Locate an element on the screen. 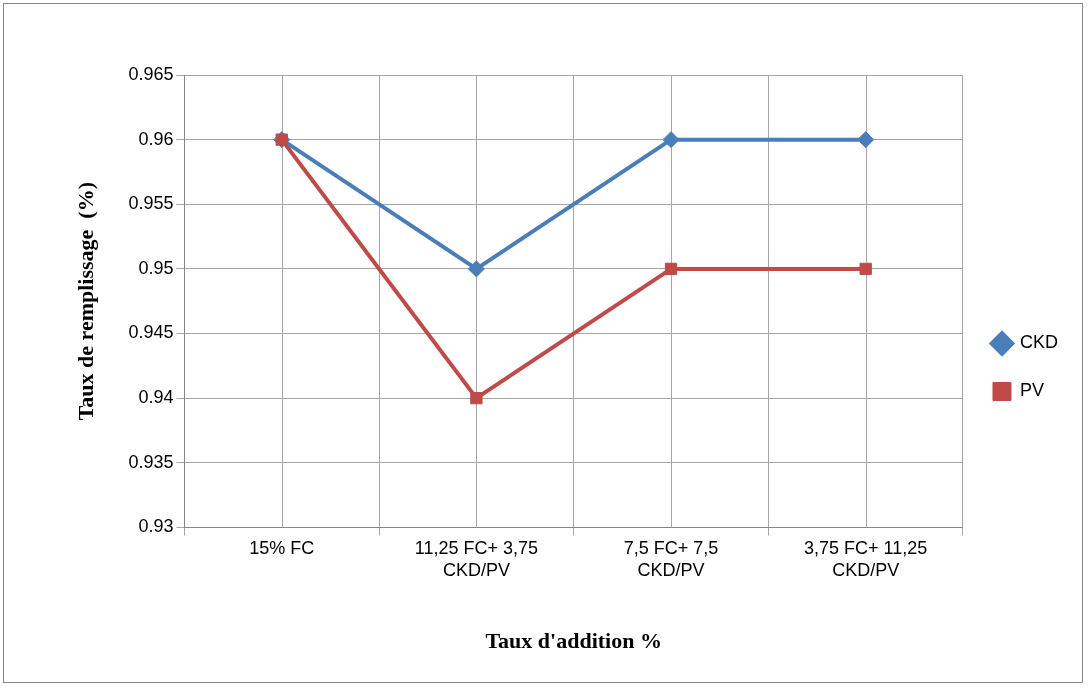 The height and width of the screenshot is (688, 1088). x-tick-label: 15% FC is located at coordinates (282, 548).